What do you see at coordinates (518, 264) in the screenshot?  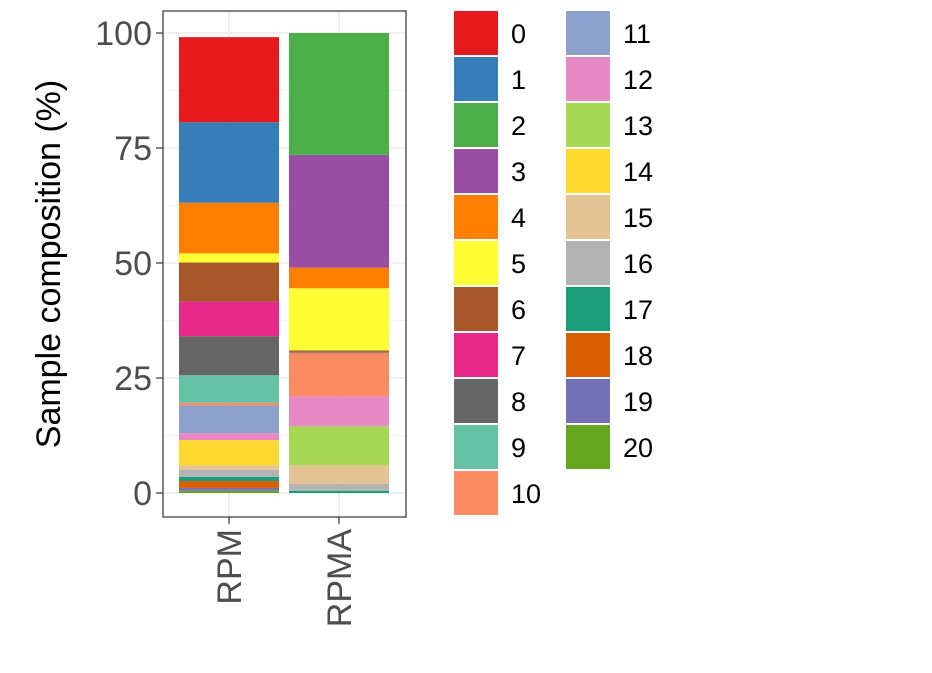 I see `legend-label-cluster-5: 5` at bounding box center [518, 264].